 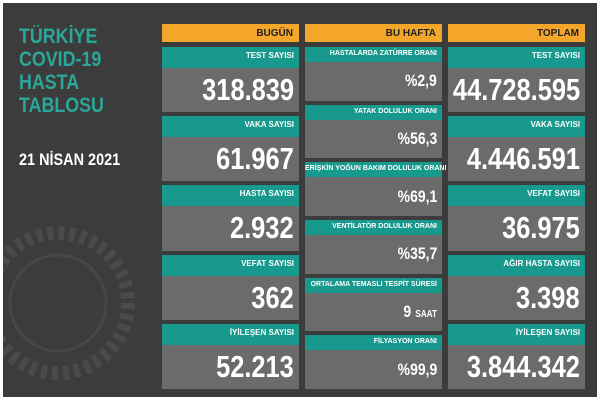 I want to click on cell-value: 362, so click(x=273, y=298).